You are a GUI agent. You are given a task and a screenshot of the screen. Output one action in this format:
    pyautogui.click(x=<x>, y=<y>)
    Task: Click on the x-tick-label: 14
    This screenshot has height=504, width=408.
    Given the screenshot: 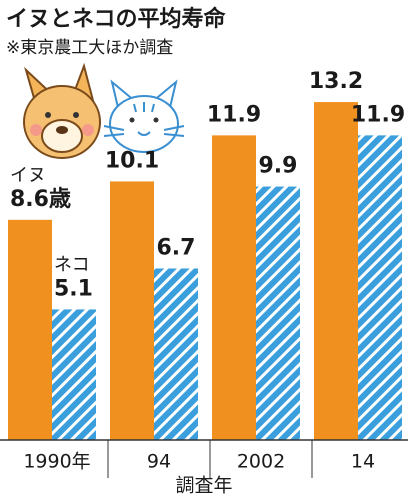 What is the action you would take?
    pyautogui.click(x=363, y=462)
    